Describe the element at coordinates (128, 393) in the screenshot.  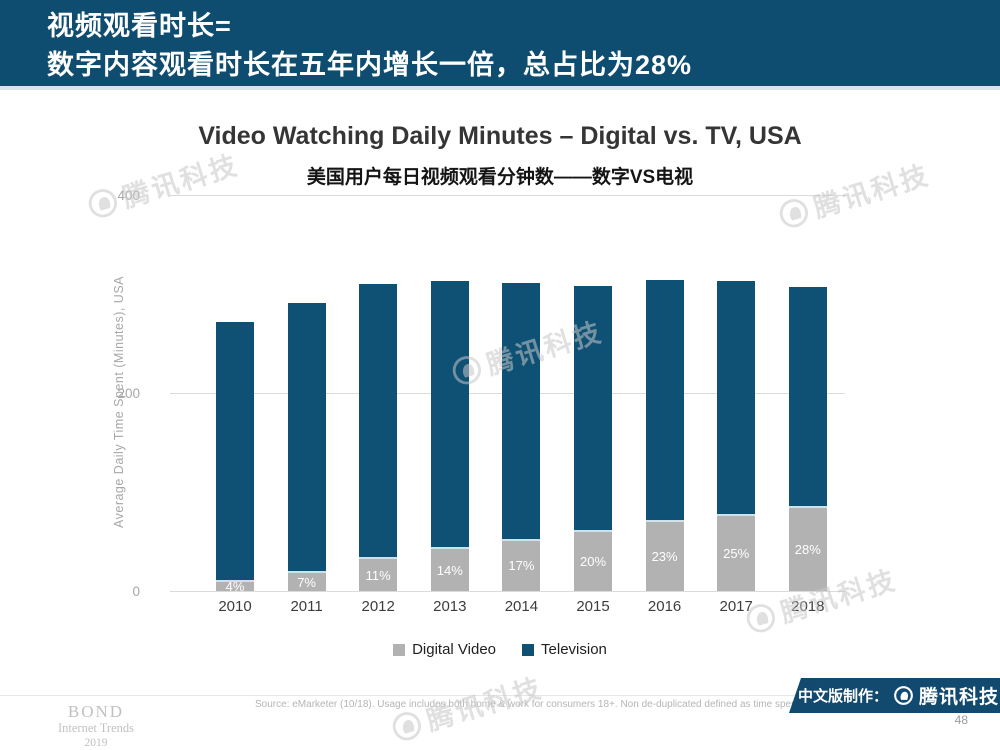
I see `y-tick-200: 200` at that location.